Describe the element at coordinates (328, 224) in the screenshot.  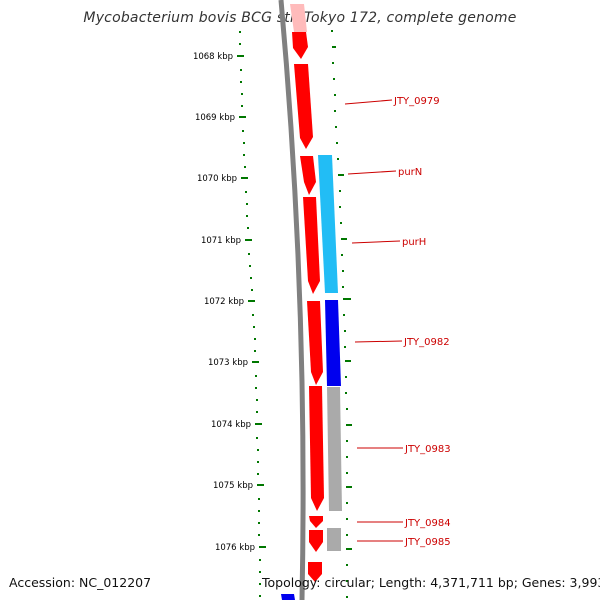
I see `gene-purN-reverse` at that location.